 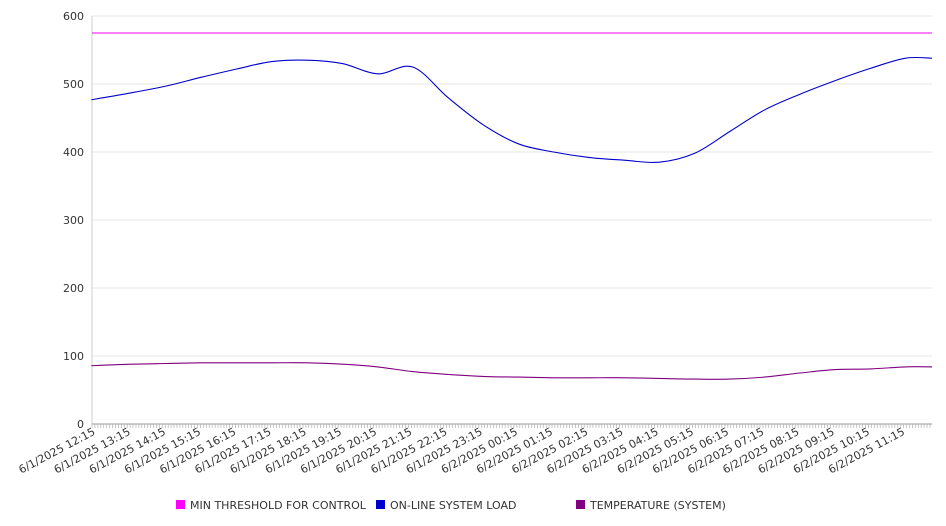 I want to click on y-tick-label: 600, so click(x=73, y=16).